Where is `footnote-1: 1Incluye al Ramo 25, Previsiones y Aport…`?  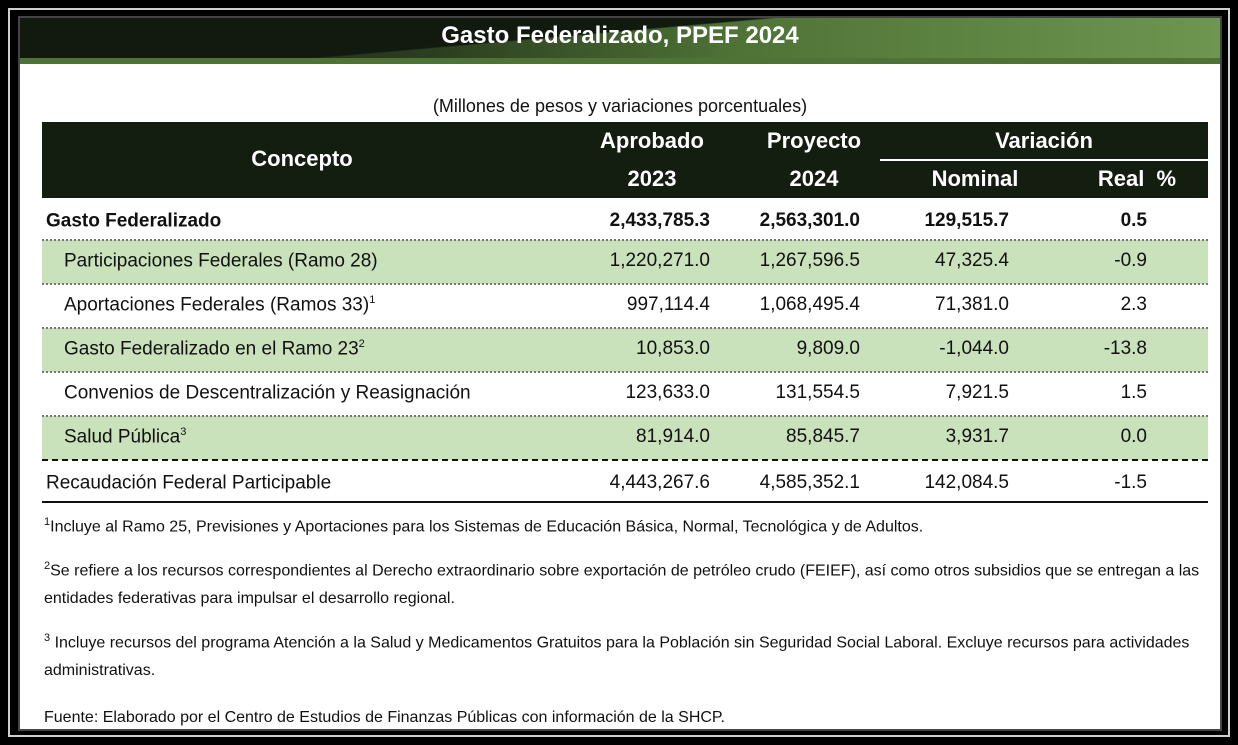
footnote-1: 1Incluye al Ramo 25, Previsiones y Aport… is located at coordinates (624, 524).